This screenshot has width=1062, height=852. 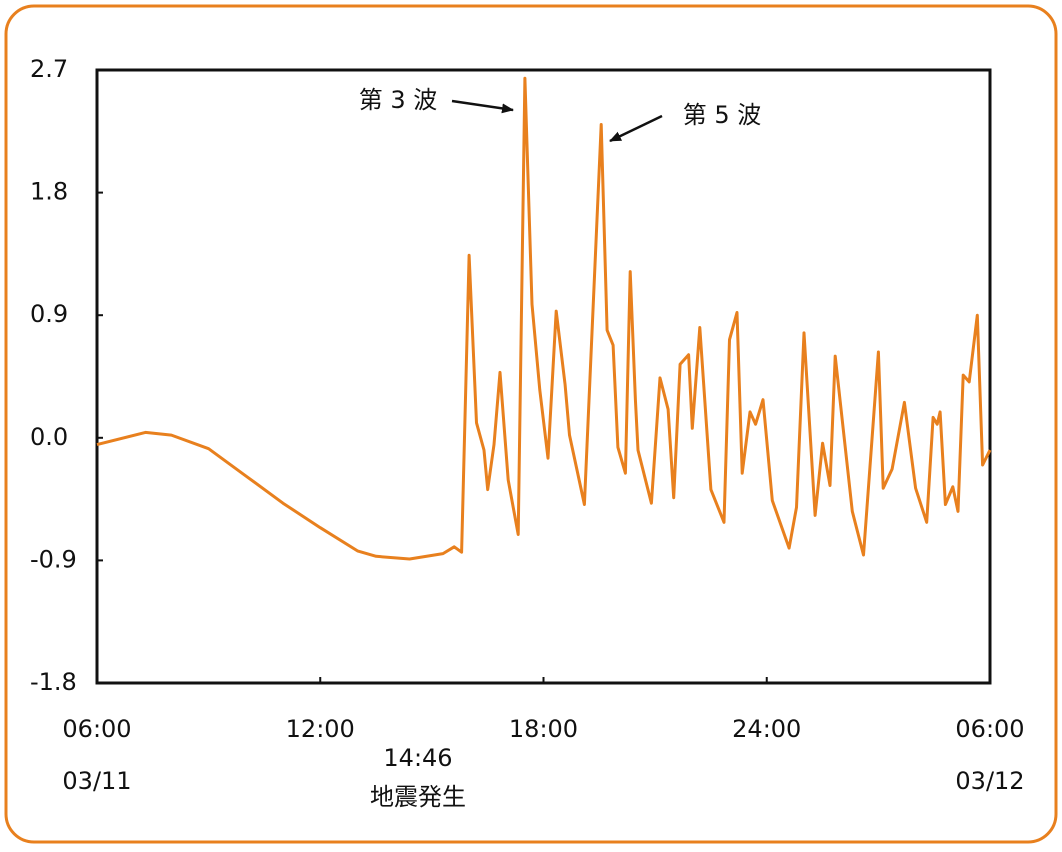 What do you see at coordinates (49, 314) in the screenshot?
I see `y-tick-label: 0.9` at bounding box center [49, 314].